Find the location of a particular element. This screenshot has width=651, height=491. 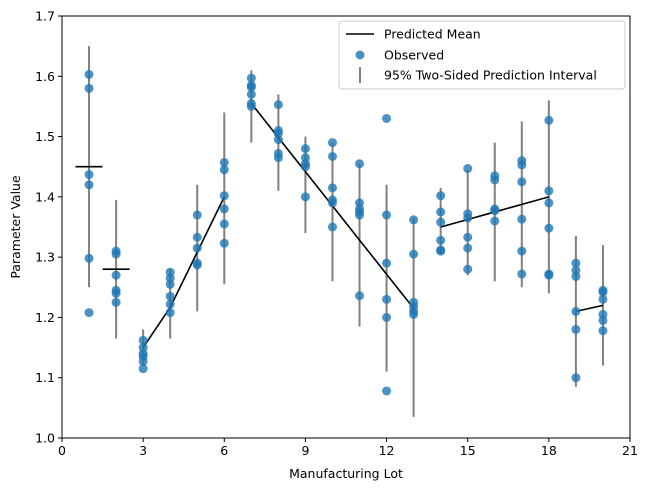

y-tick-label-1: 1.0 is located at coordinates (45, 438).